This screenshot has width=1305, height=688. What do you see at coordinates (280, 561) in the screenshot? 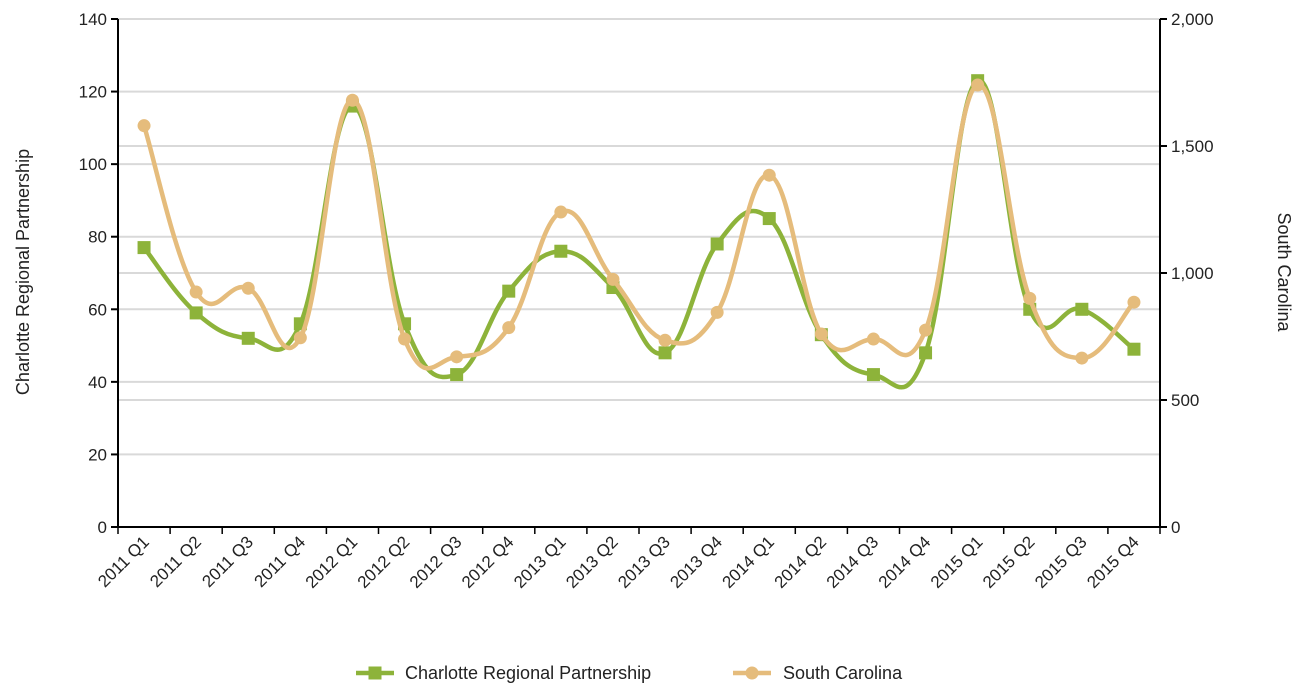
I see `x-tick-label: 2011 Q4` at bounding box center [280, 561].